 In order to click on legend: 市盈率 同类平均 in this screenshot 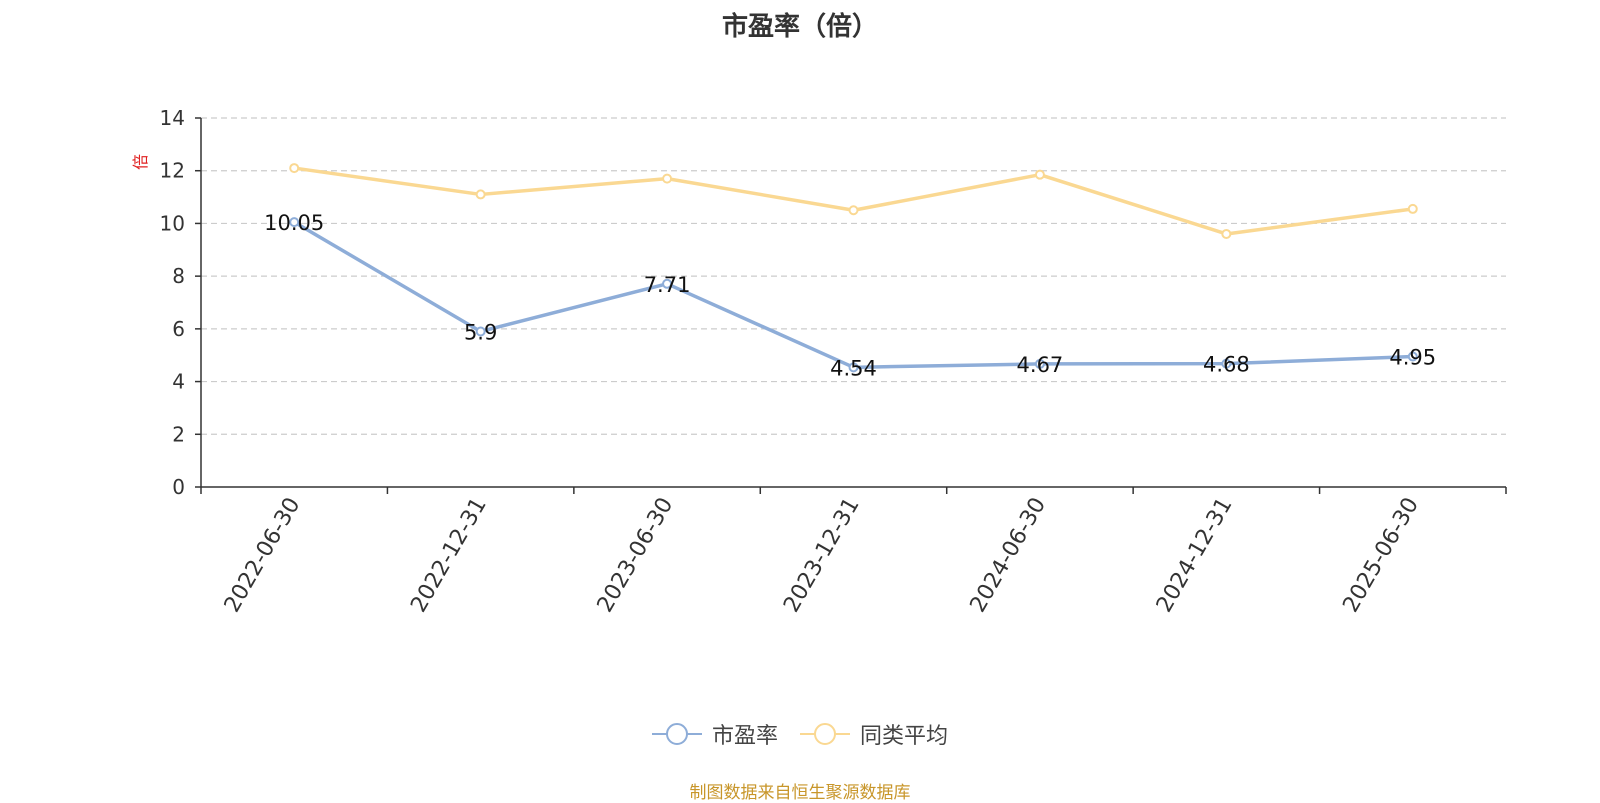, I will do `click(800, 734)`.